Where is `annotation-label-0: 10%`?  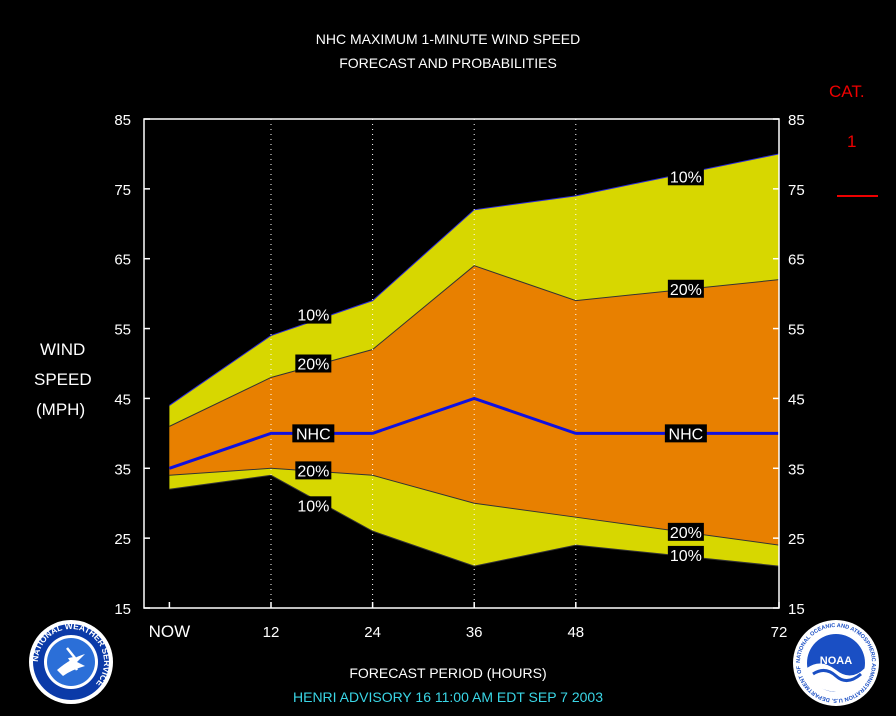 annotation-label-0: 10% is located at coordinates (313, 316).